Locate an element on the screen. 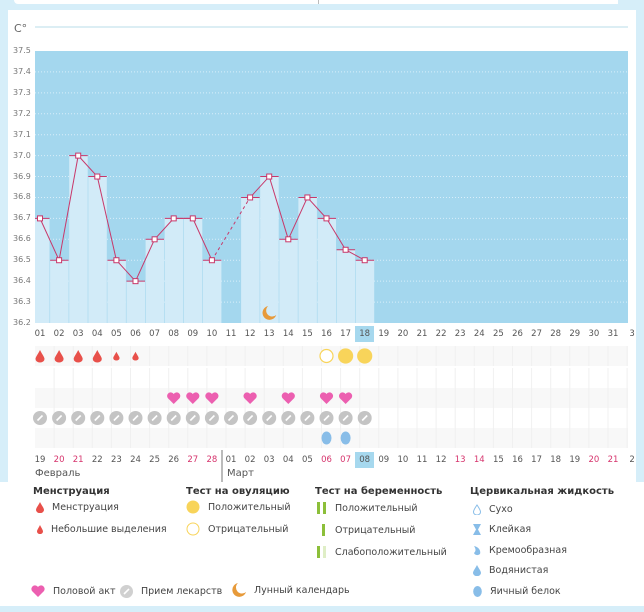  cycle-day-label: 03 is located at coordinates (78, 334).